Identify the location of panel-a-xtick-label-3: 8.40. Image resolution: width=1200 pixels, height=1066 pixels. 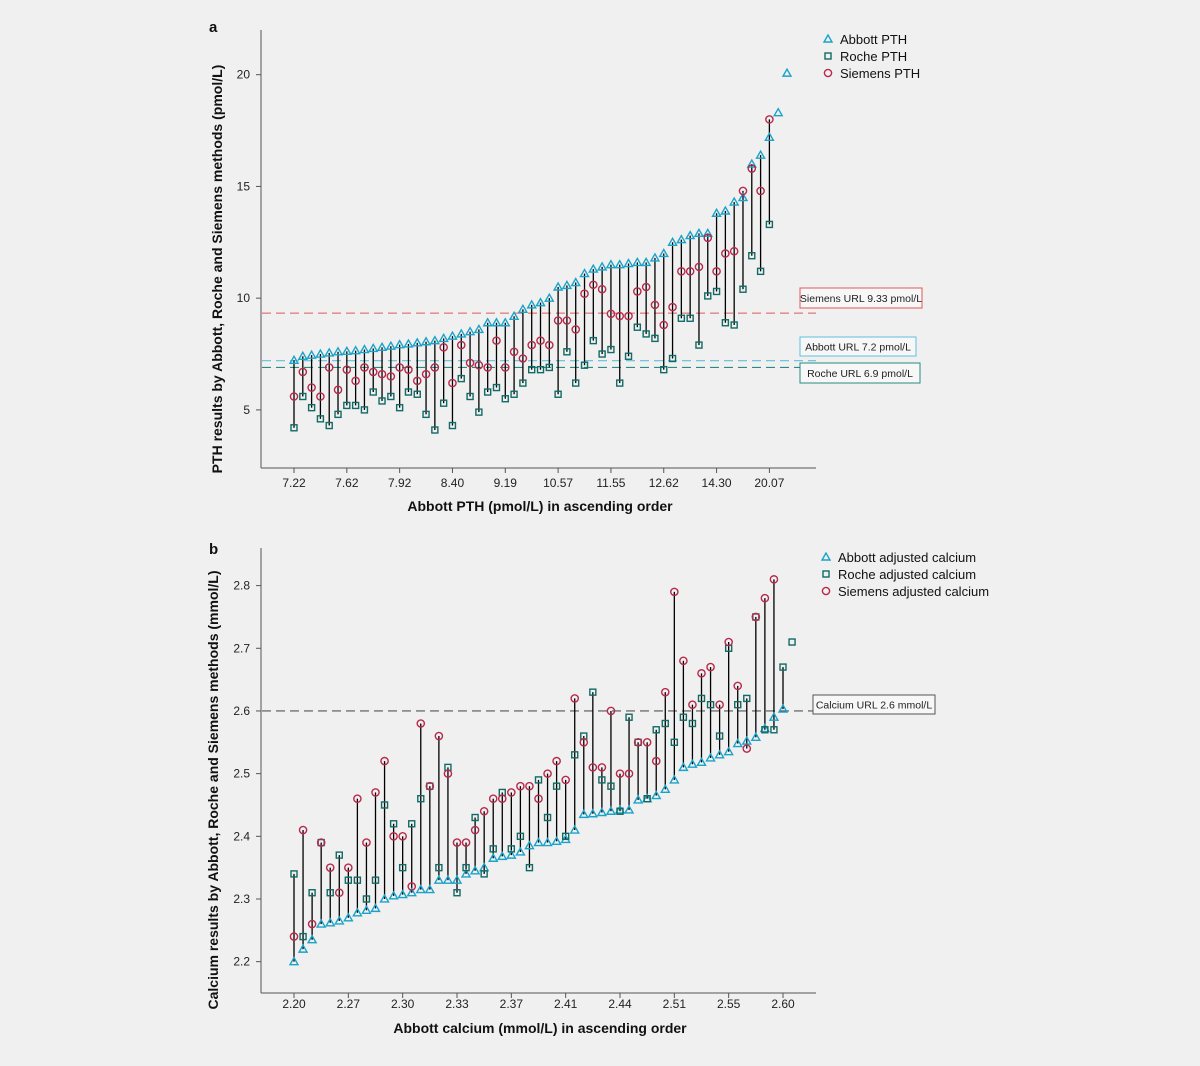
(453, 483).